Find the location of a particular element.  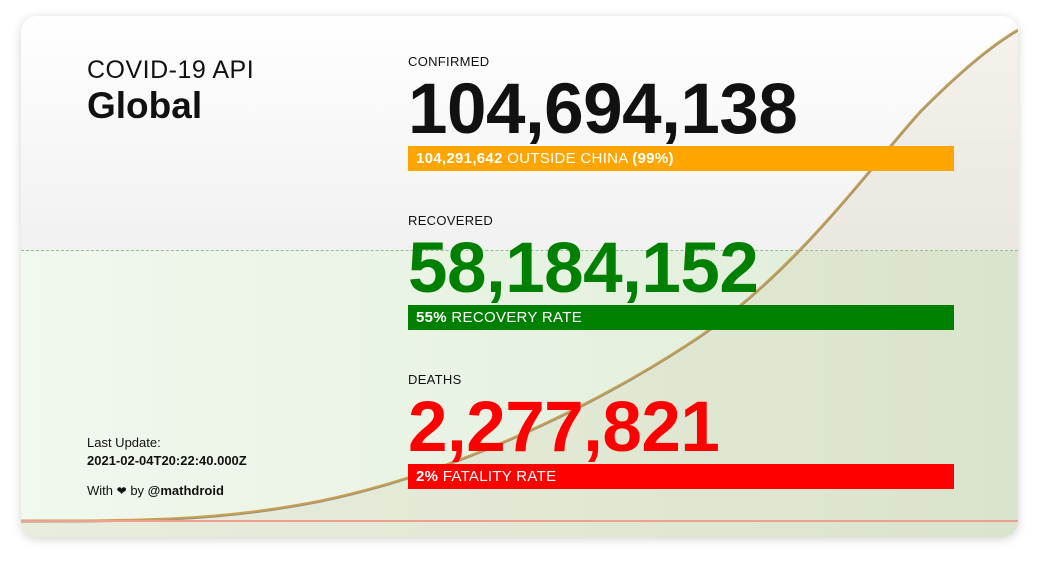

deaths-bar-text: FATALITY RATE is located at coordinates (499, 476).